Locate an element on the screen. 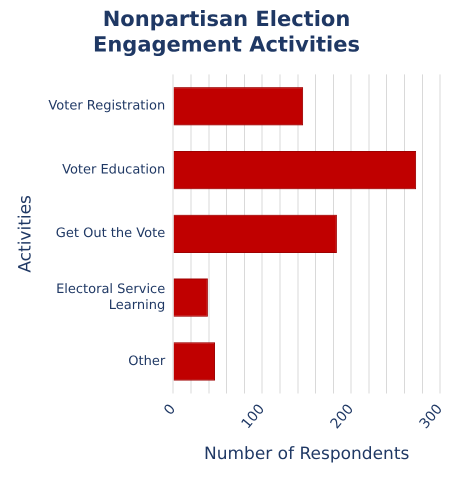 This screenshot has height=477, width=469. x-tick-label: 100 is located at coordinates (253, 416).